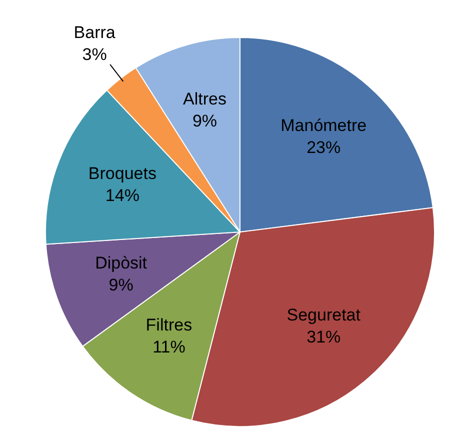  What do you see at coordinates (323, 125) in the screenshot?
I see `slice-label: Manómetre` at bounding box center [323, 125].